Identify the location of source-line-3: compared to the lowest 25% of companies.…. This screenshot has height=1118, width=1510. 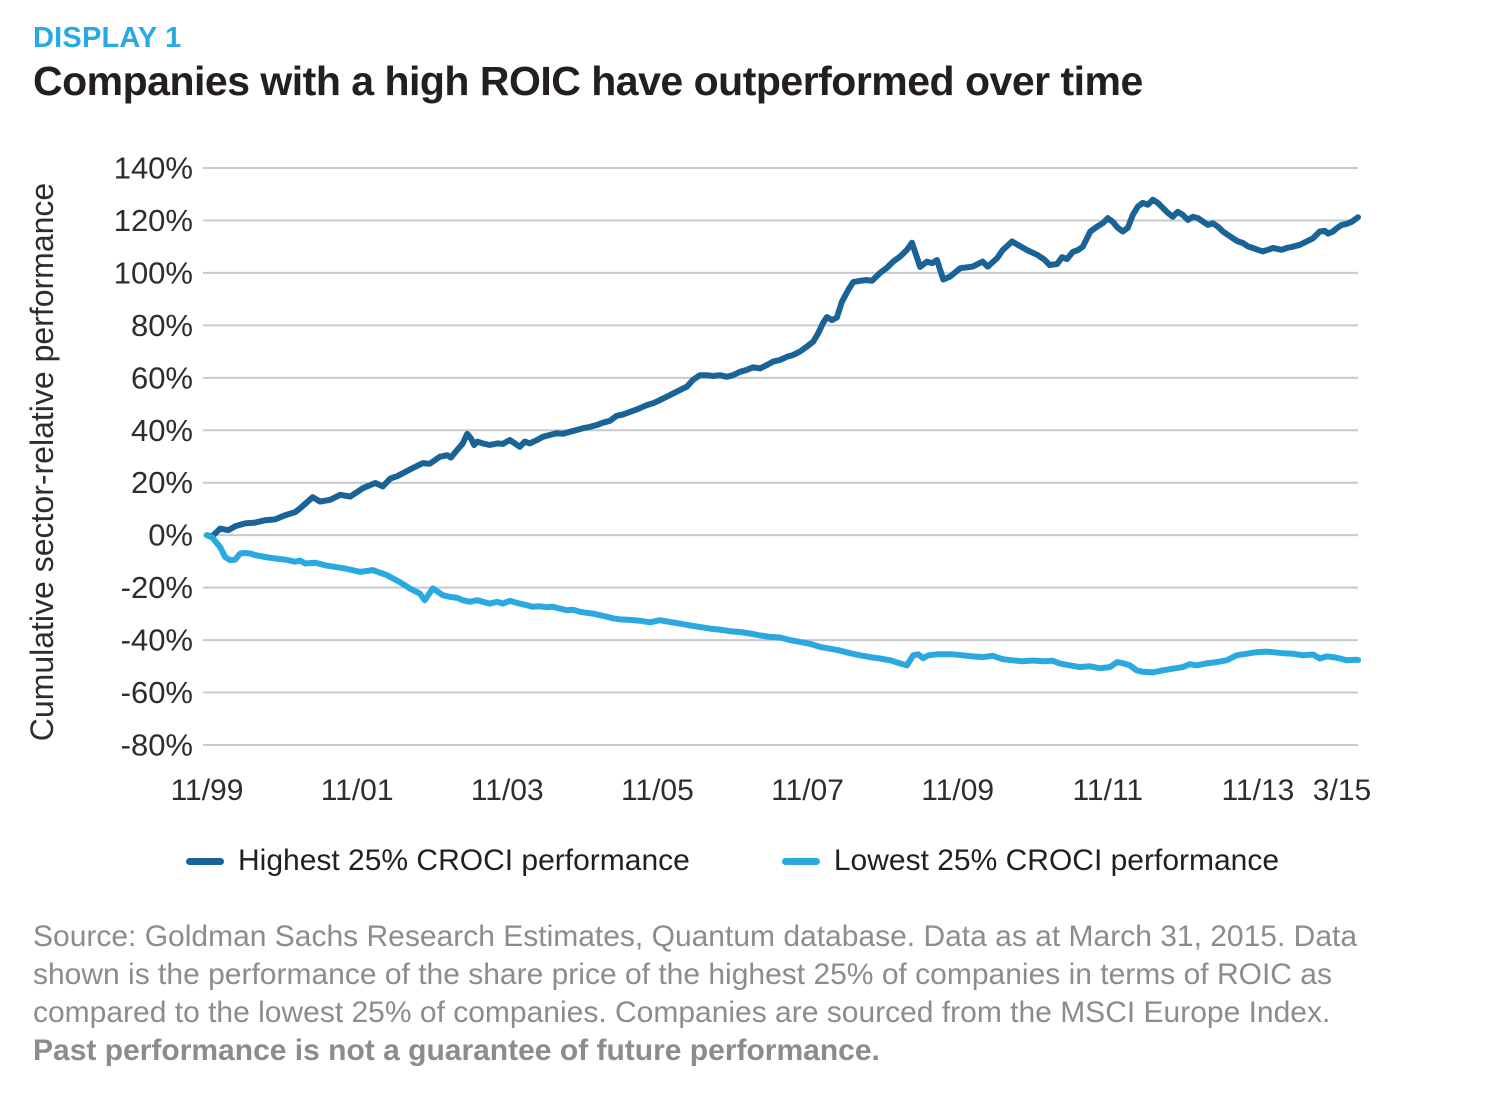
(682, 1012).